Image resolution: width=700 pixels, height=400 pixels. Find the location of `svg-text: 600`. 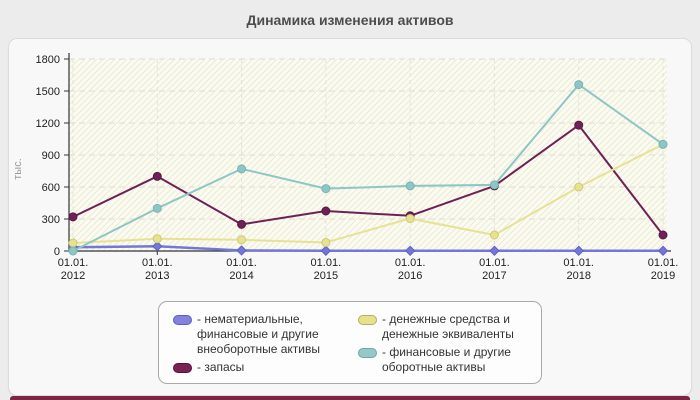

svg-text: 600 is located at coordinates (51, 188).